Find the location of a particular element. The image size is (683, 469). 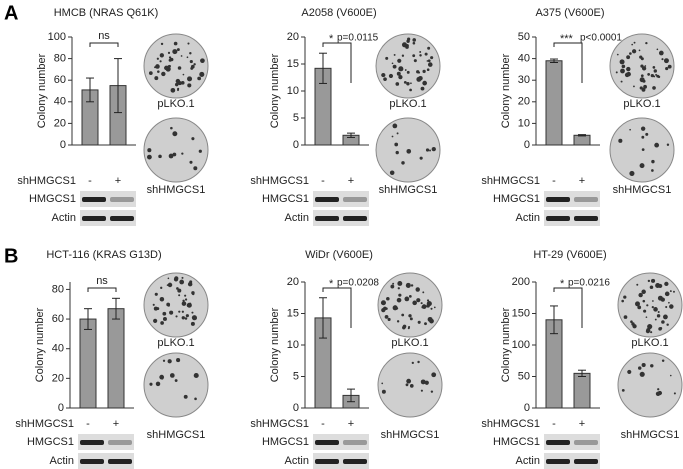

chart-title: HT-29 (V600E) is located at coordinates (569, 255).